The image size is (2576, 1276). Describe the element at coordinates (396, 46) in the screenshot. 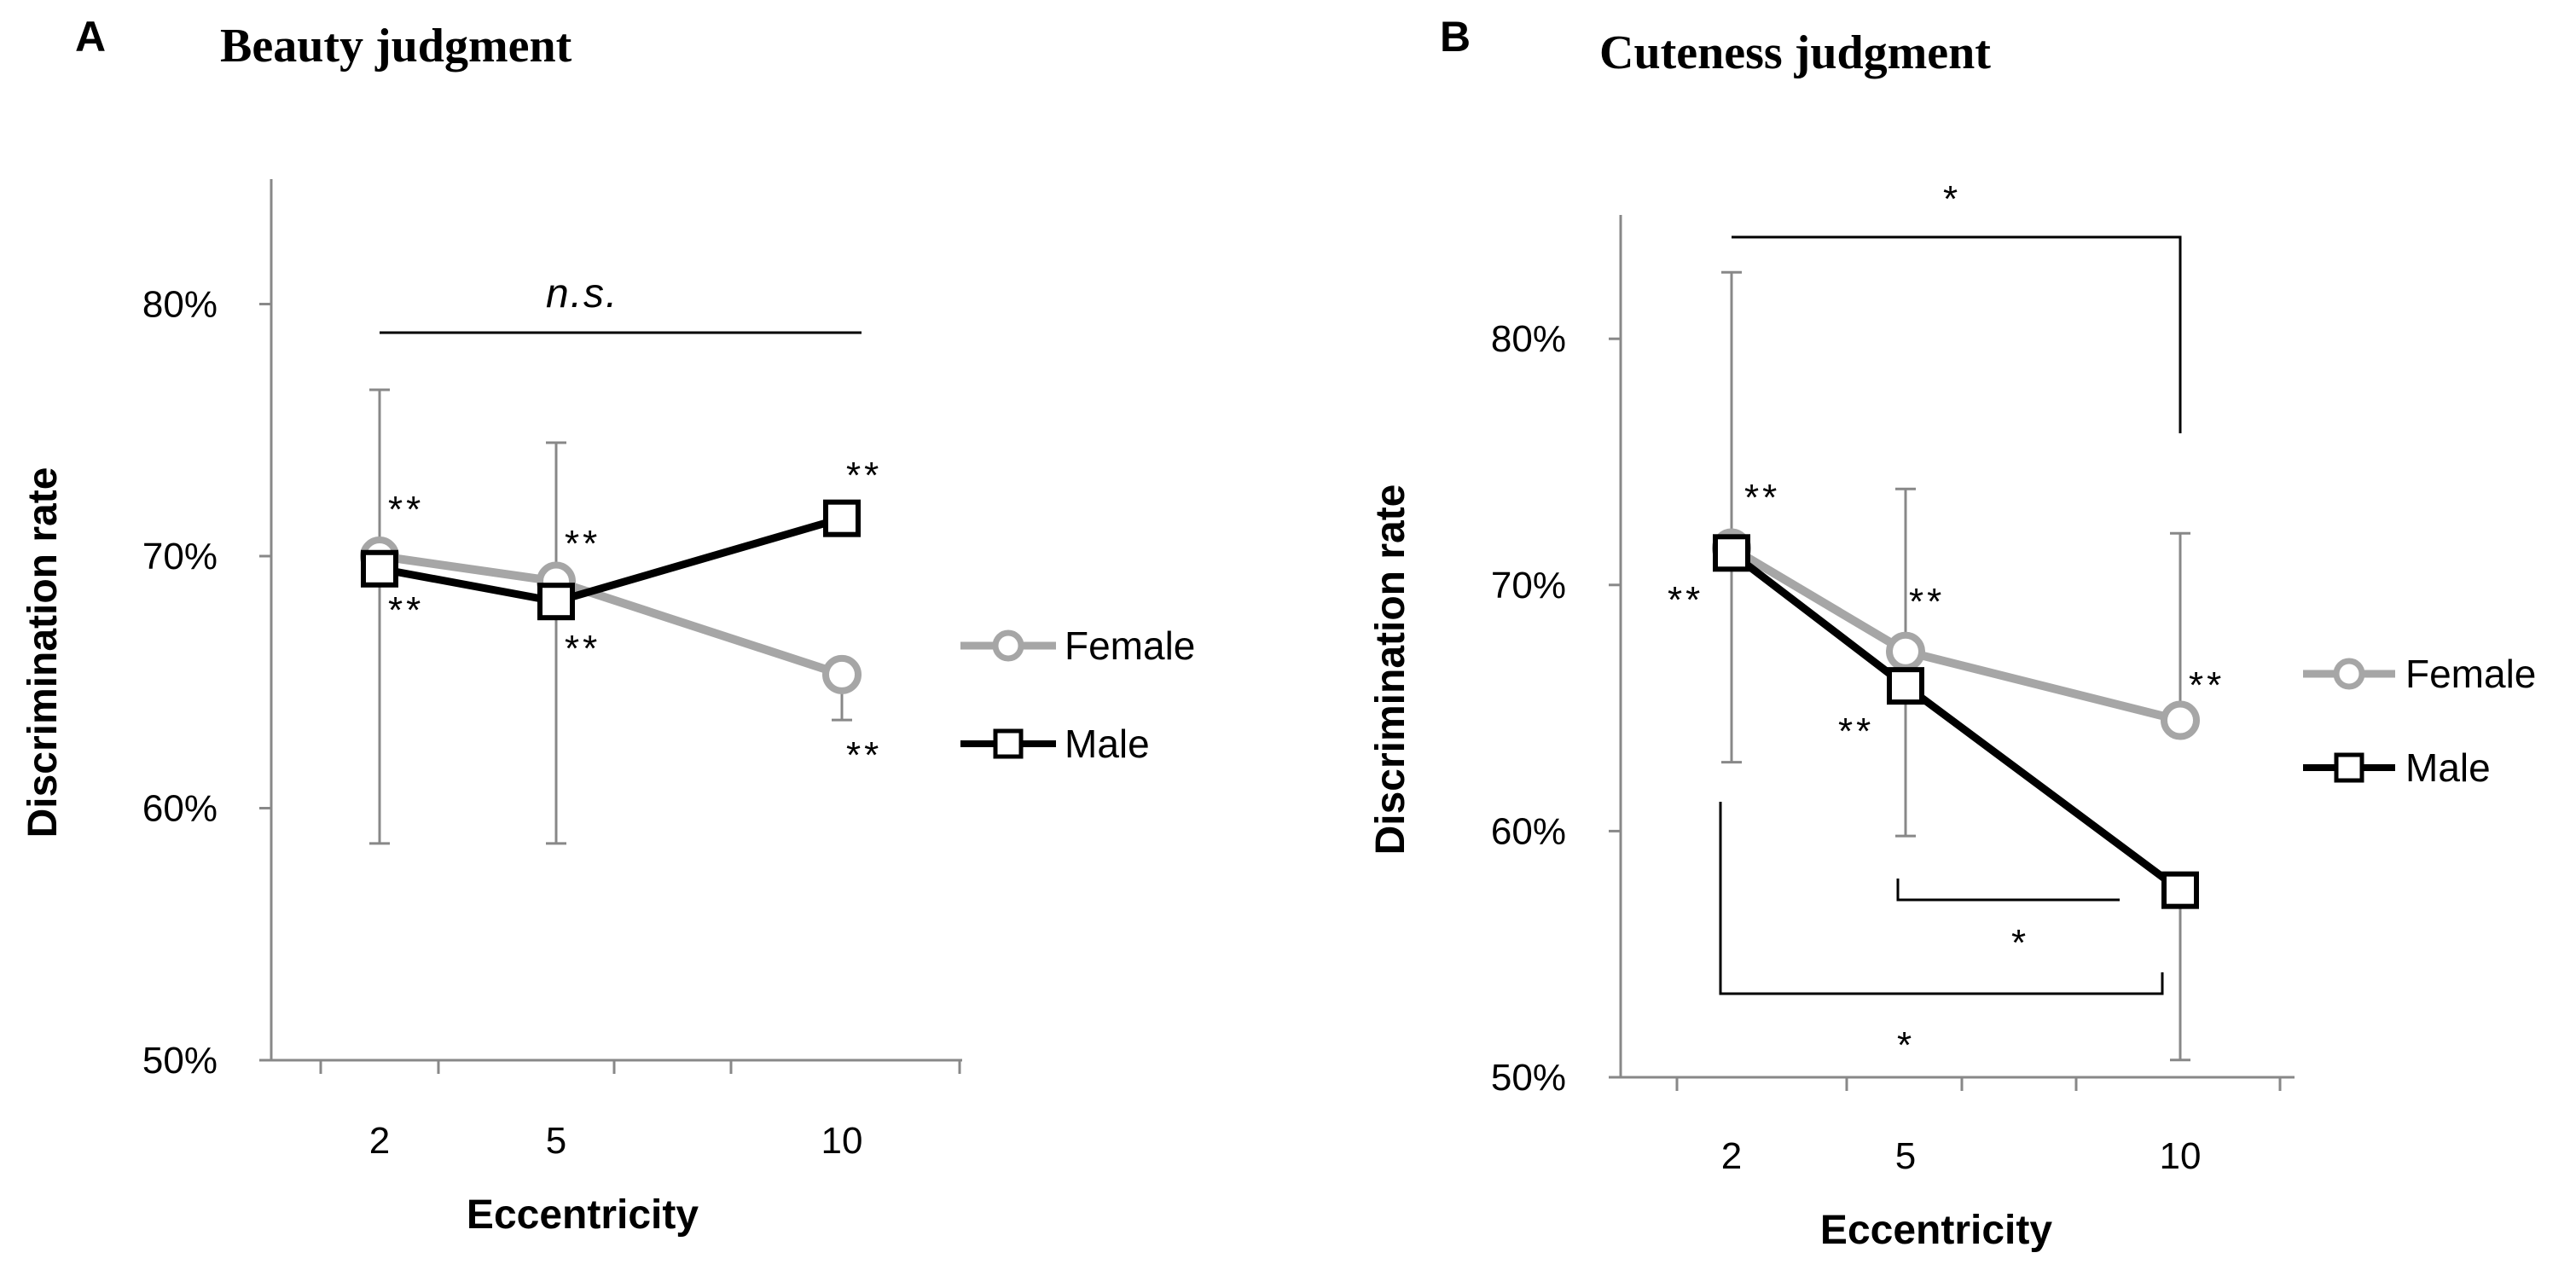

I see `chart-title: Beauty judgment` at that location.